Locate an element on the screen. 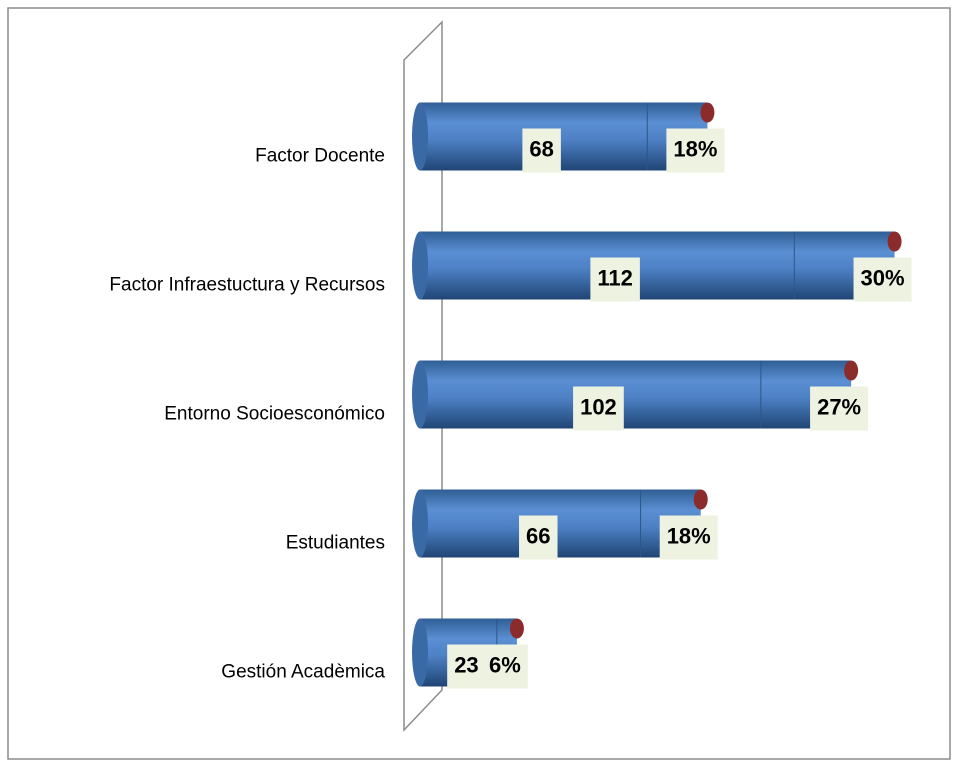 Image resolution: width=958 pixels, height=767 pixels. wall is located at coordinates (423, 376).